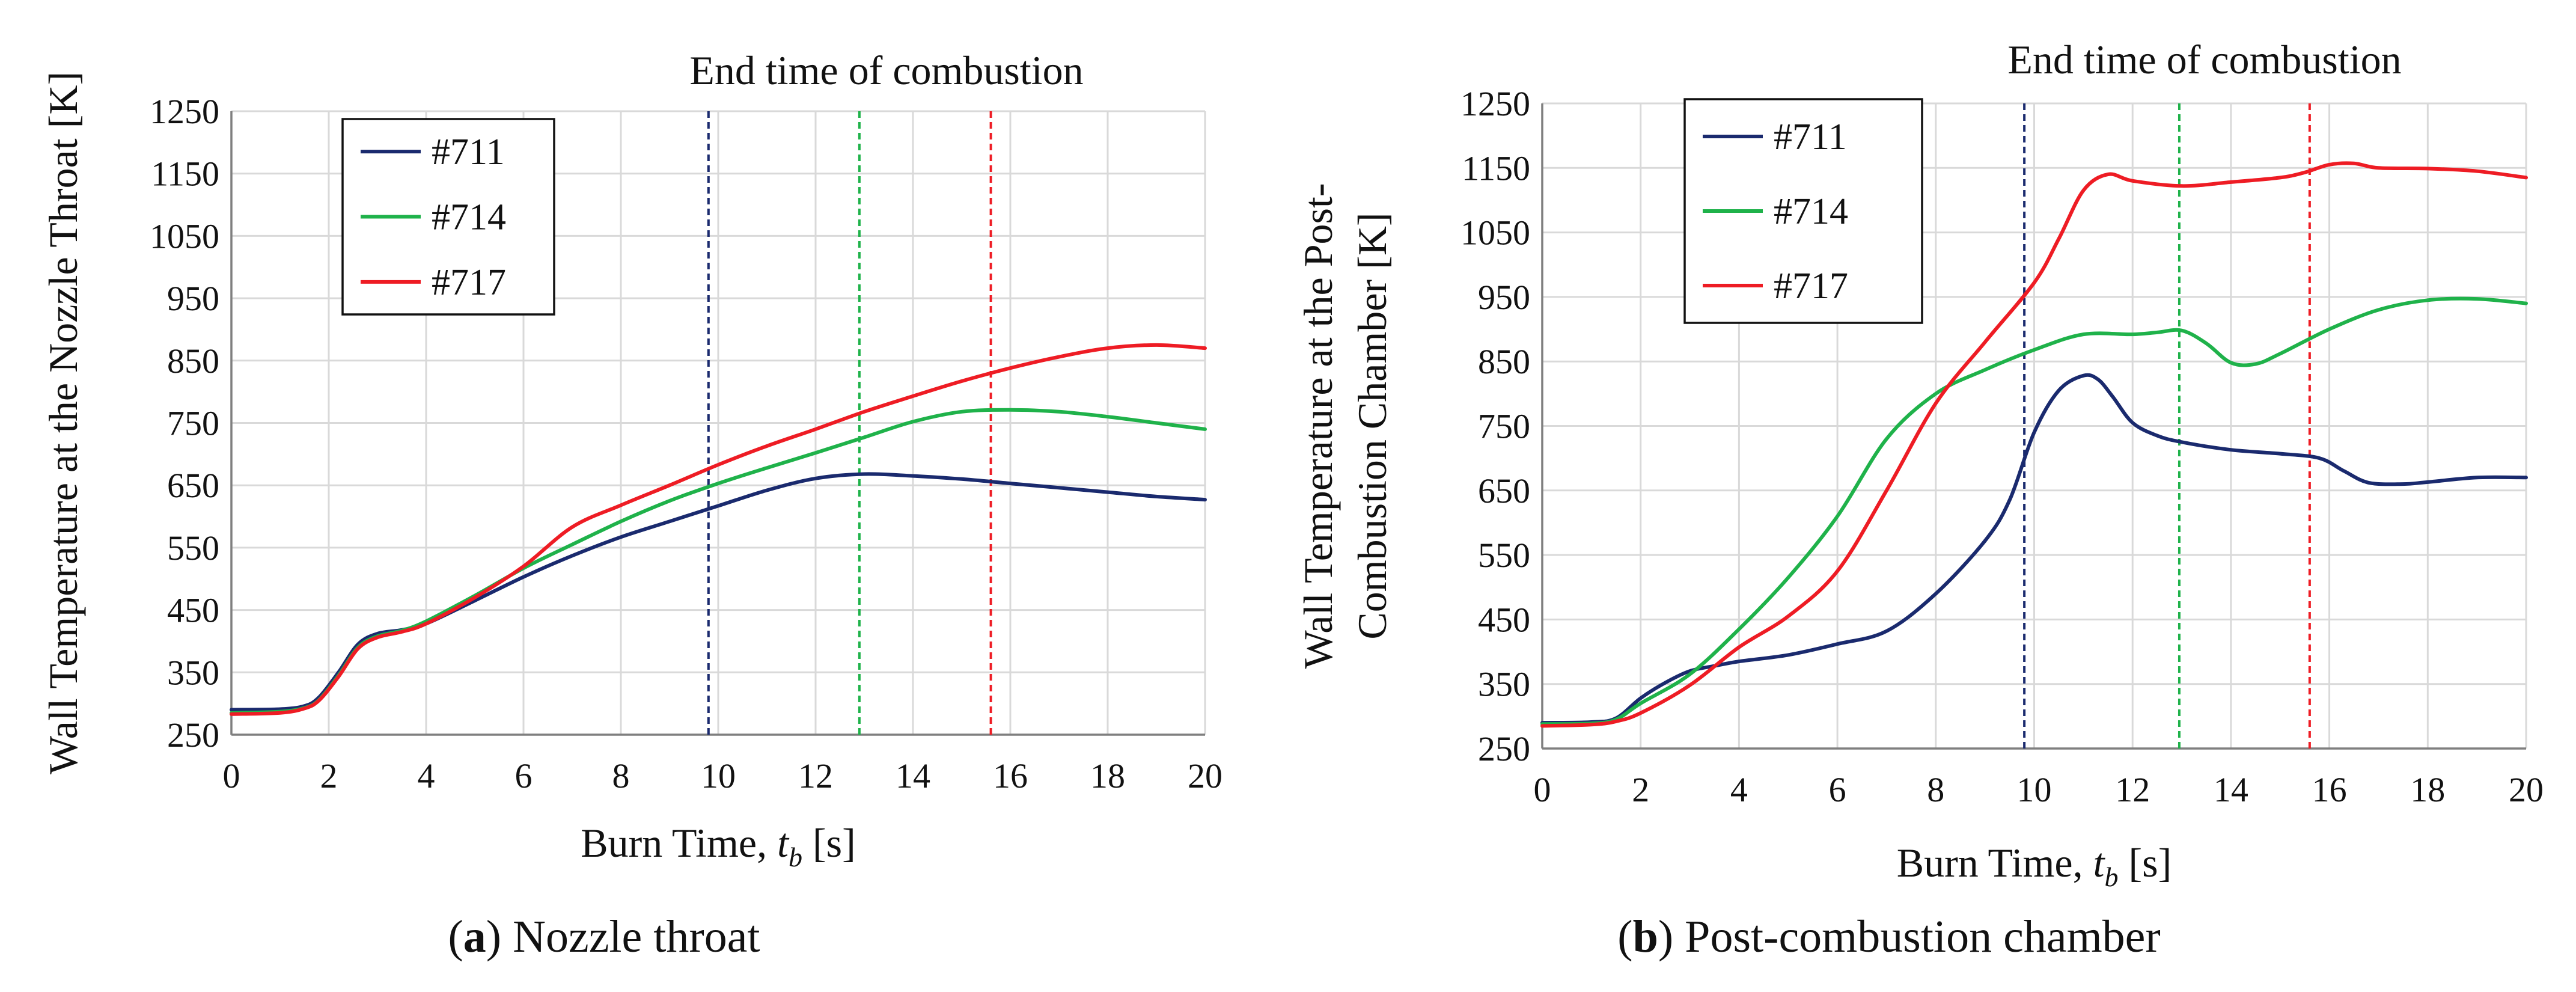 The image size is (2576, 992). Describe the element at coordinates (1372, 425) in the screenshot. I see `y-axis-label-line-b-1: Combustion Chamber [K]` at that location.